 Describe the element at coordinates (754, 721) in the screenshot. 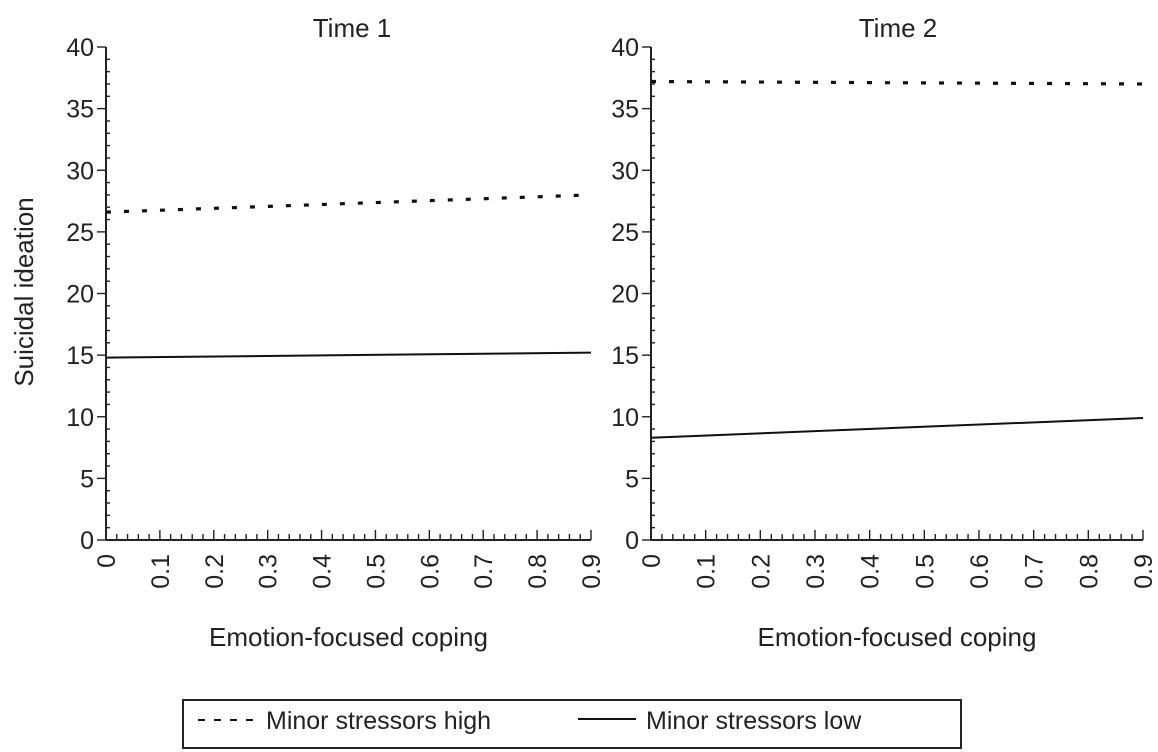

I see `legend-label-low: Minor stressors low` at that location.